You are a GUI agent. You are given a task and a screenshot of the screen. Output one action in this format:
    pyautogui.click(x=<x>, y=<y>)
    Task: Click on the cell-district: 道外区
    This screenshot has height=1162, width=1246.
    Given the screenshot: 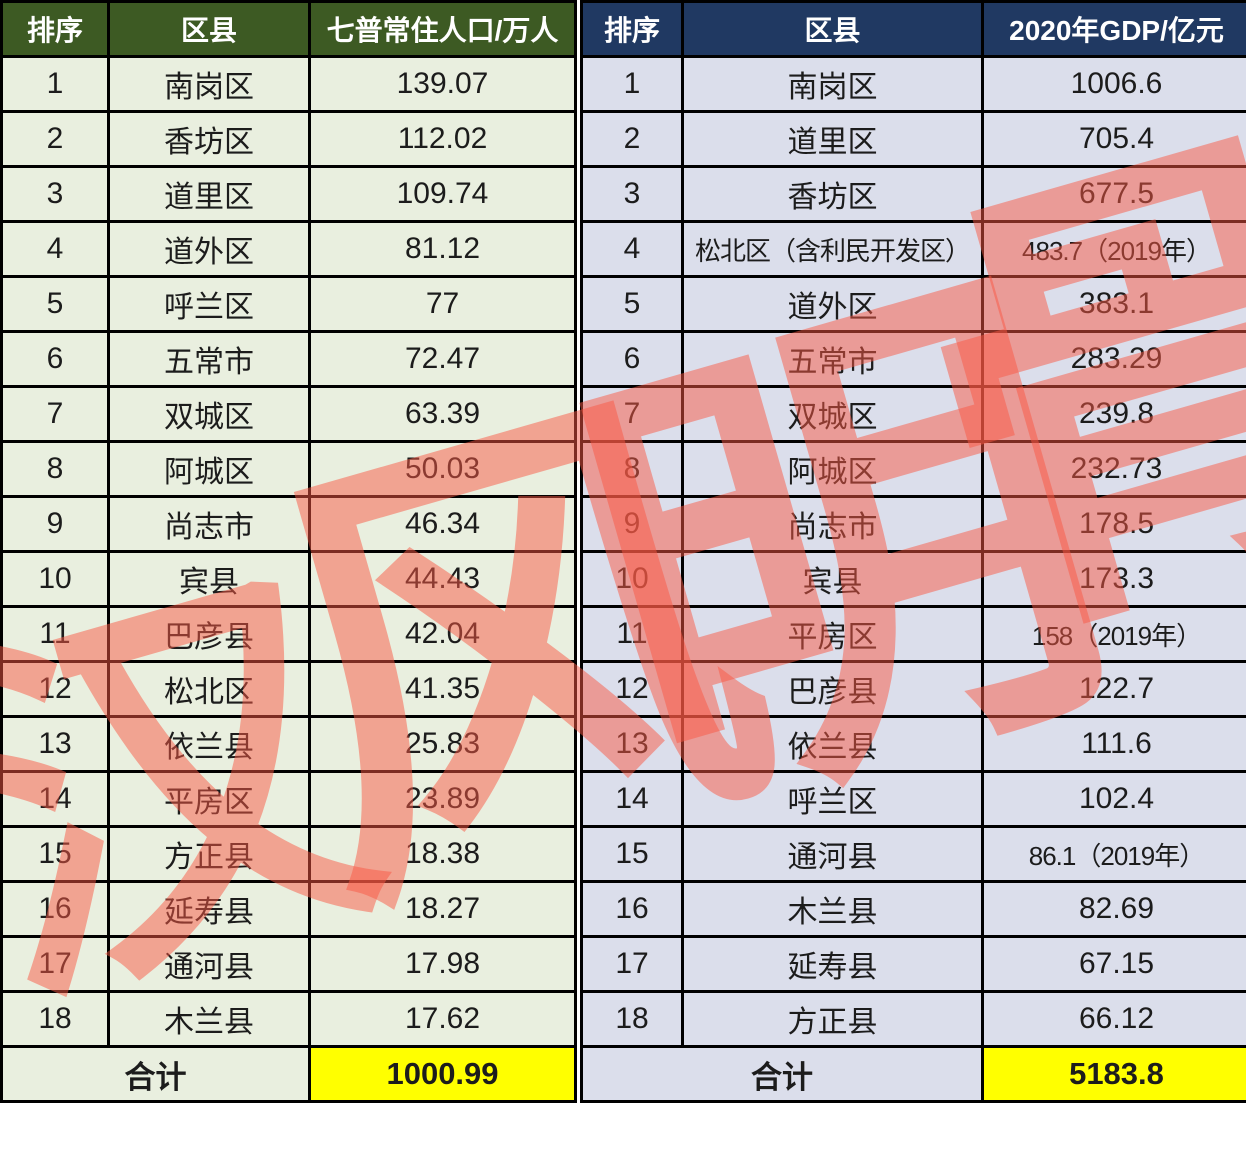 What is the action you would take?
    pyautogui.click(x=209, y=249)
    